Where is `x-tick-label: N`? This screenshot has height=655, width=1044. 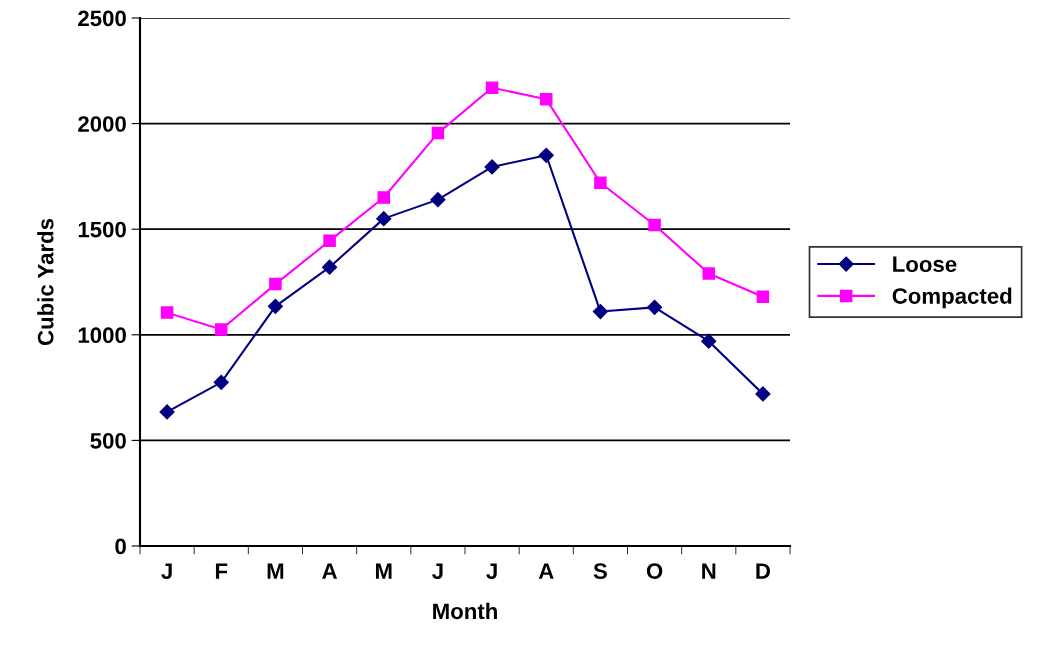
x-tick-label: N is located at coordinates (709, 571).